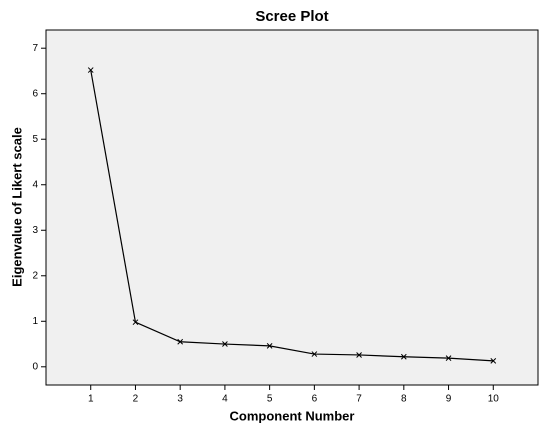 The image size is (550, 429). What do you see at coordinates (35, 48) in the screenshot?
I see `y-tick-label: 7` at bounding box center [35, 48].